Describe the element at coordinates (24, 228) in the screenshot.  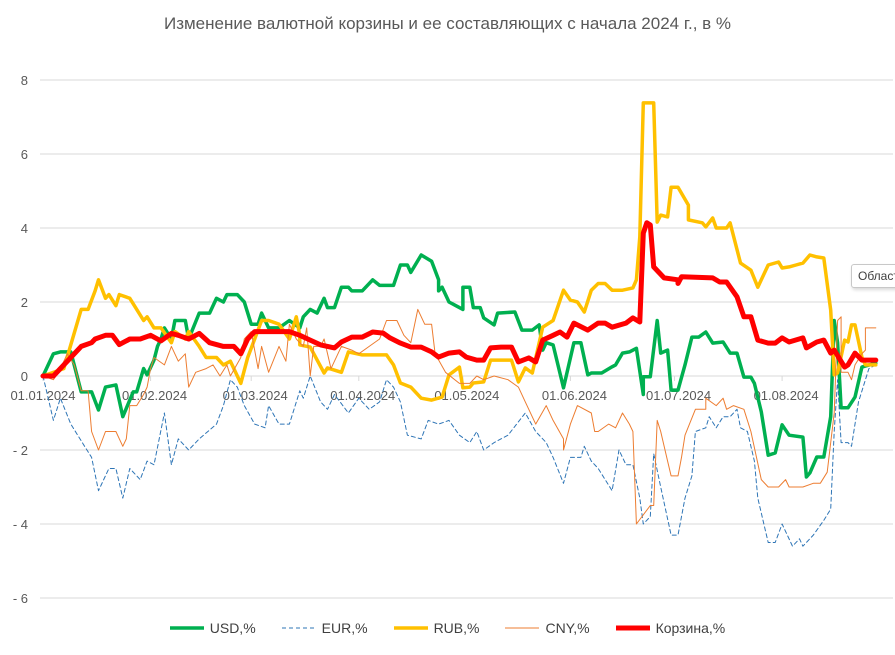
I see `y-tick-label: 4` at that location.